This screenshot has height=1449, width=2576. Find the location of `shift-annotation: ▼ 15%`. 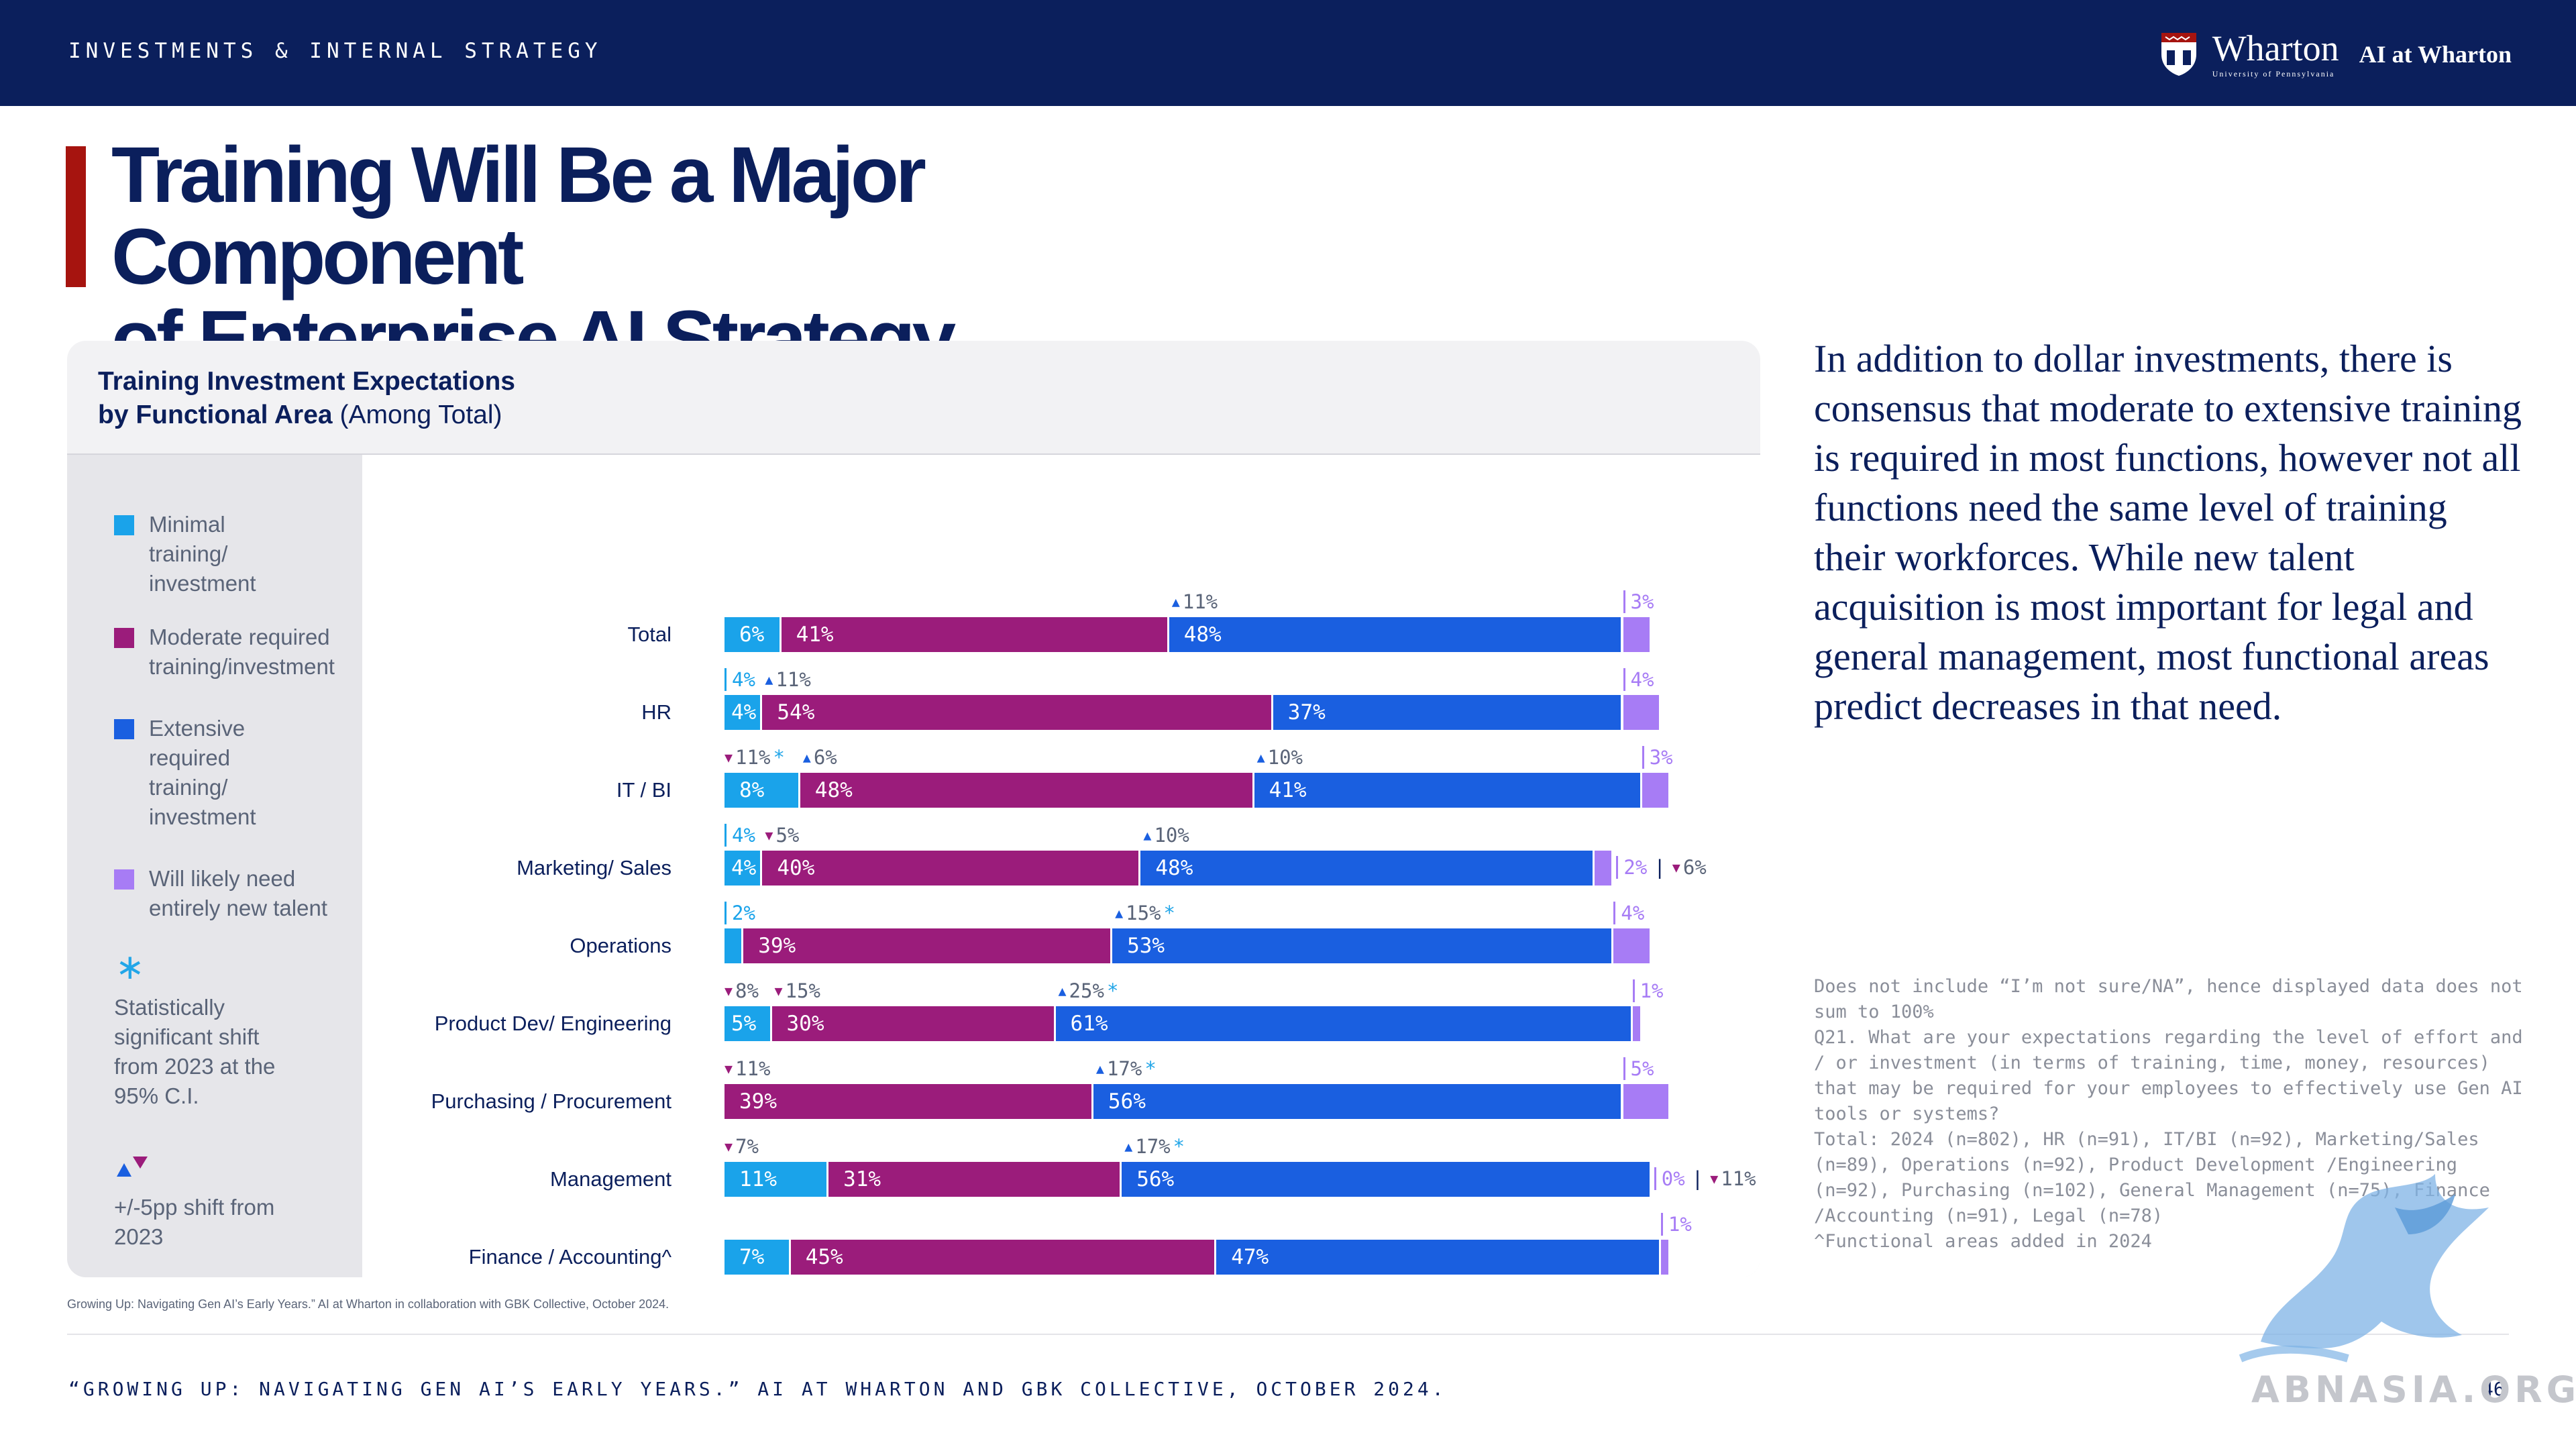

shift-annotation: ▼ 15% is located at coordinates (797, 990).